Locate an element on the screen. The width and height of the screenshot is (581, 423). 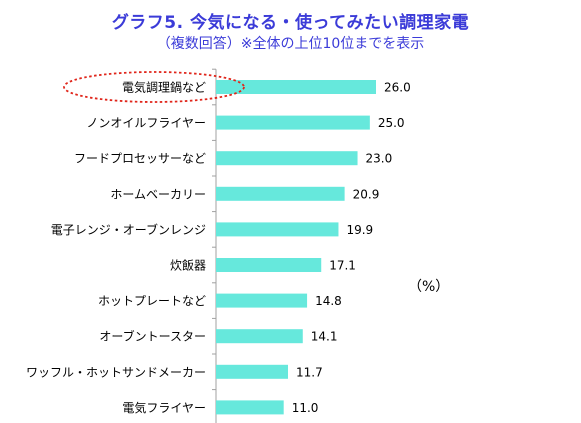
category-label: 炊飯器 is located at coordinates (188, 265).